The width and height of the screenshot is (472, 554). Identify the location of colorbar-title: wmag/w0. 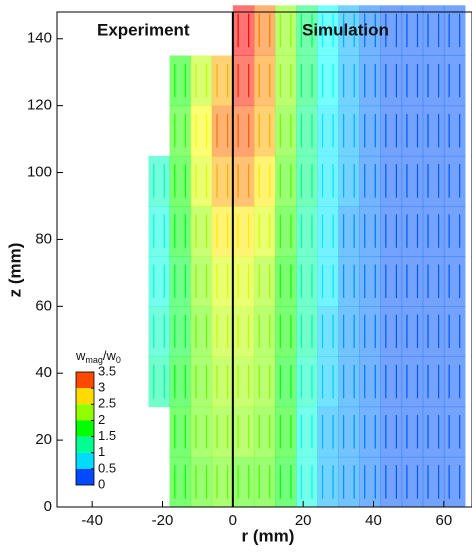
(98, 356).